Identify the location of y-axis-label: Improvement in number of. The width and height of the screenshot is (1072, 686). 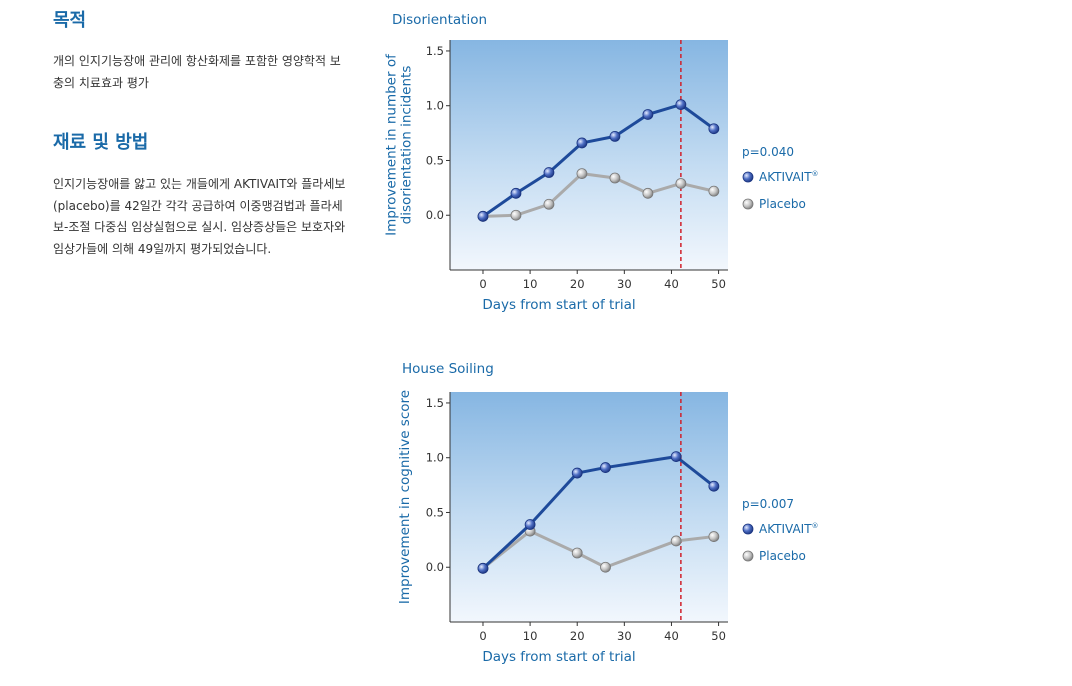
(392, 144).